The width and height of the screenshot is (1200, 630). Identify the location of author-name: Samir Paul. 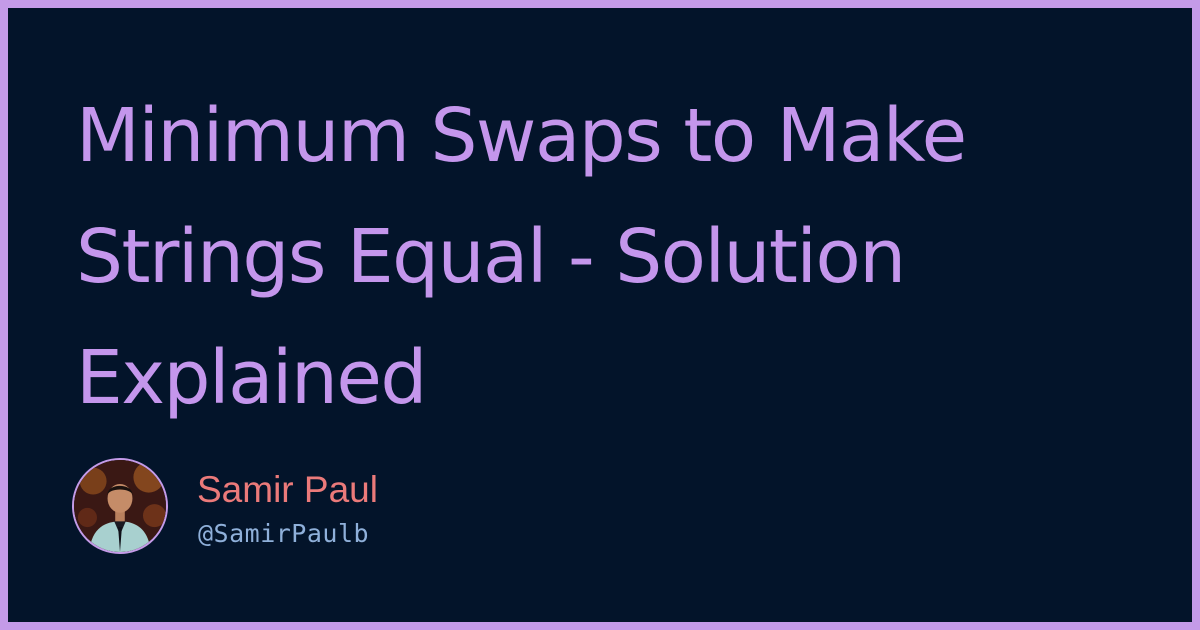
(287, 489).